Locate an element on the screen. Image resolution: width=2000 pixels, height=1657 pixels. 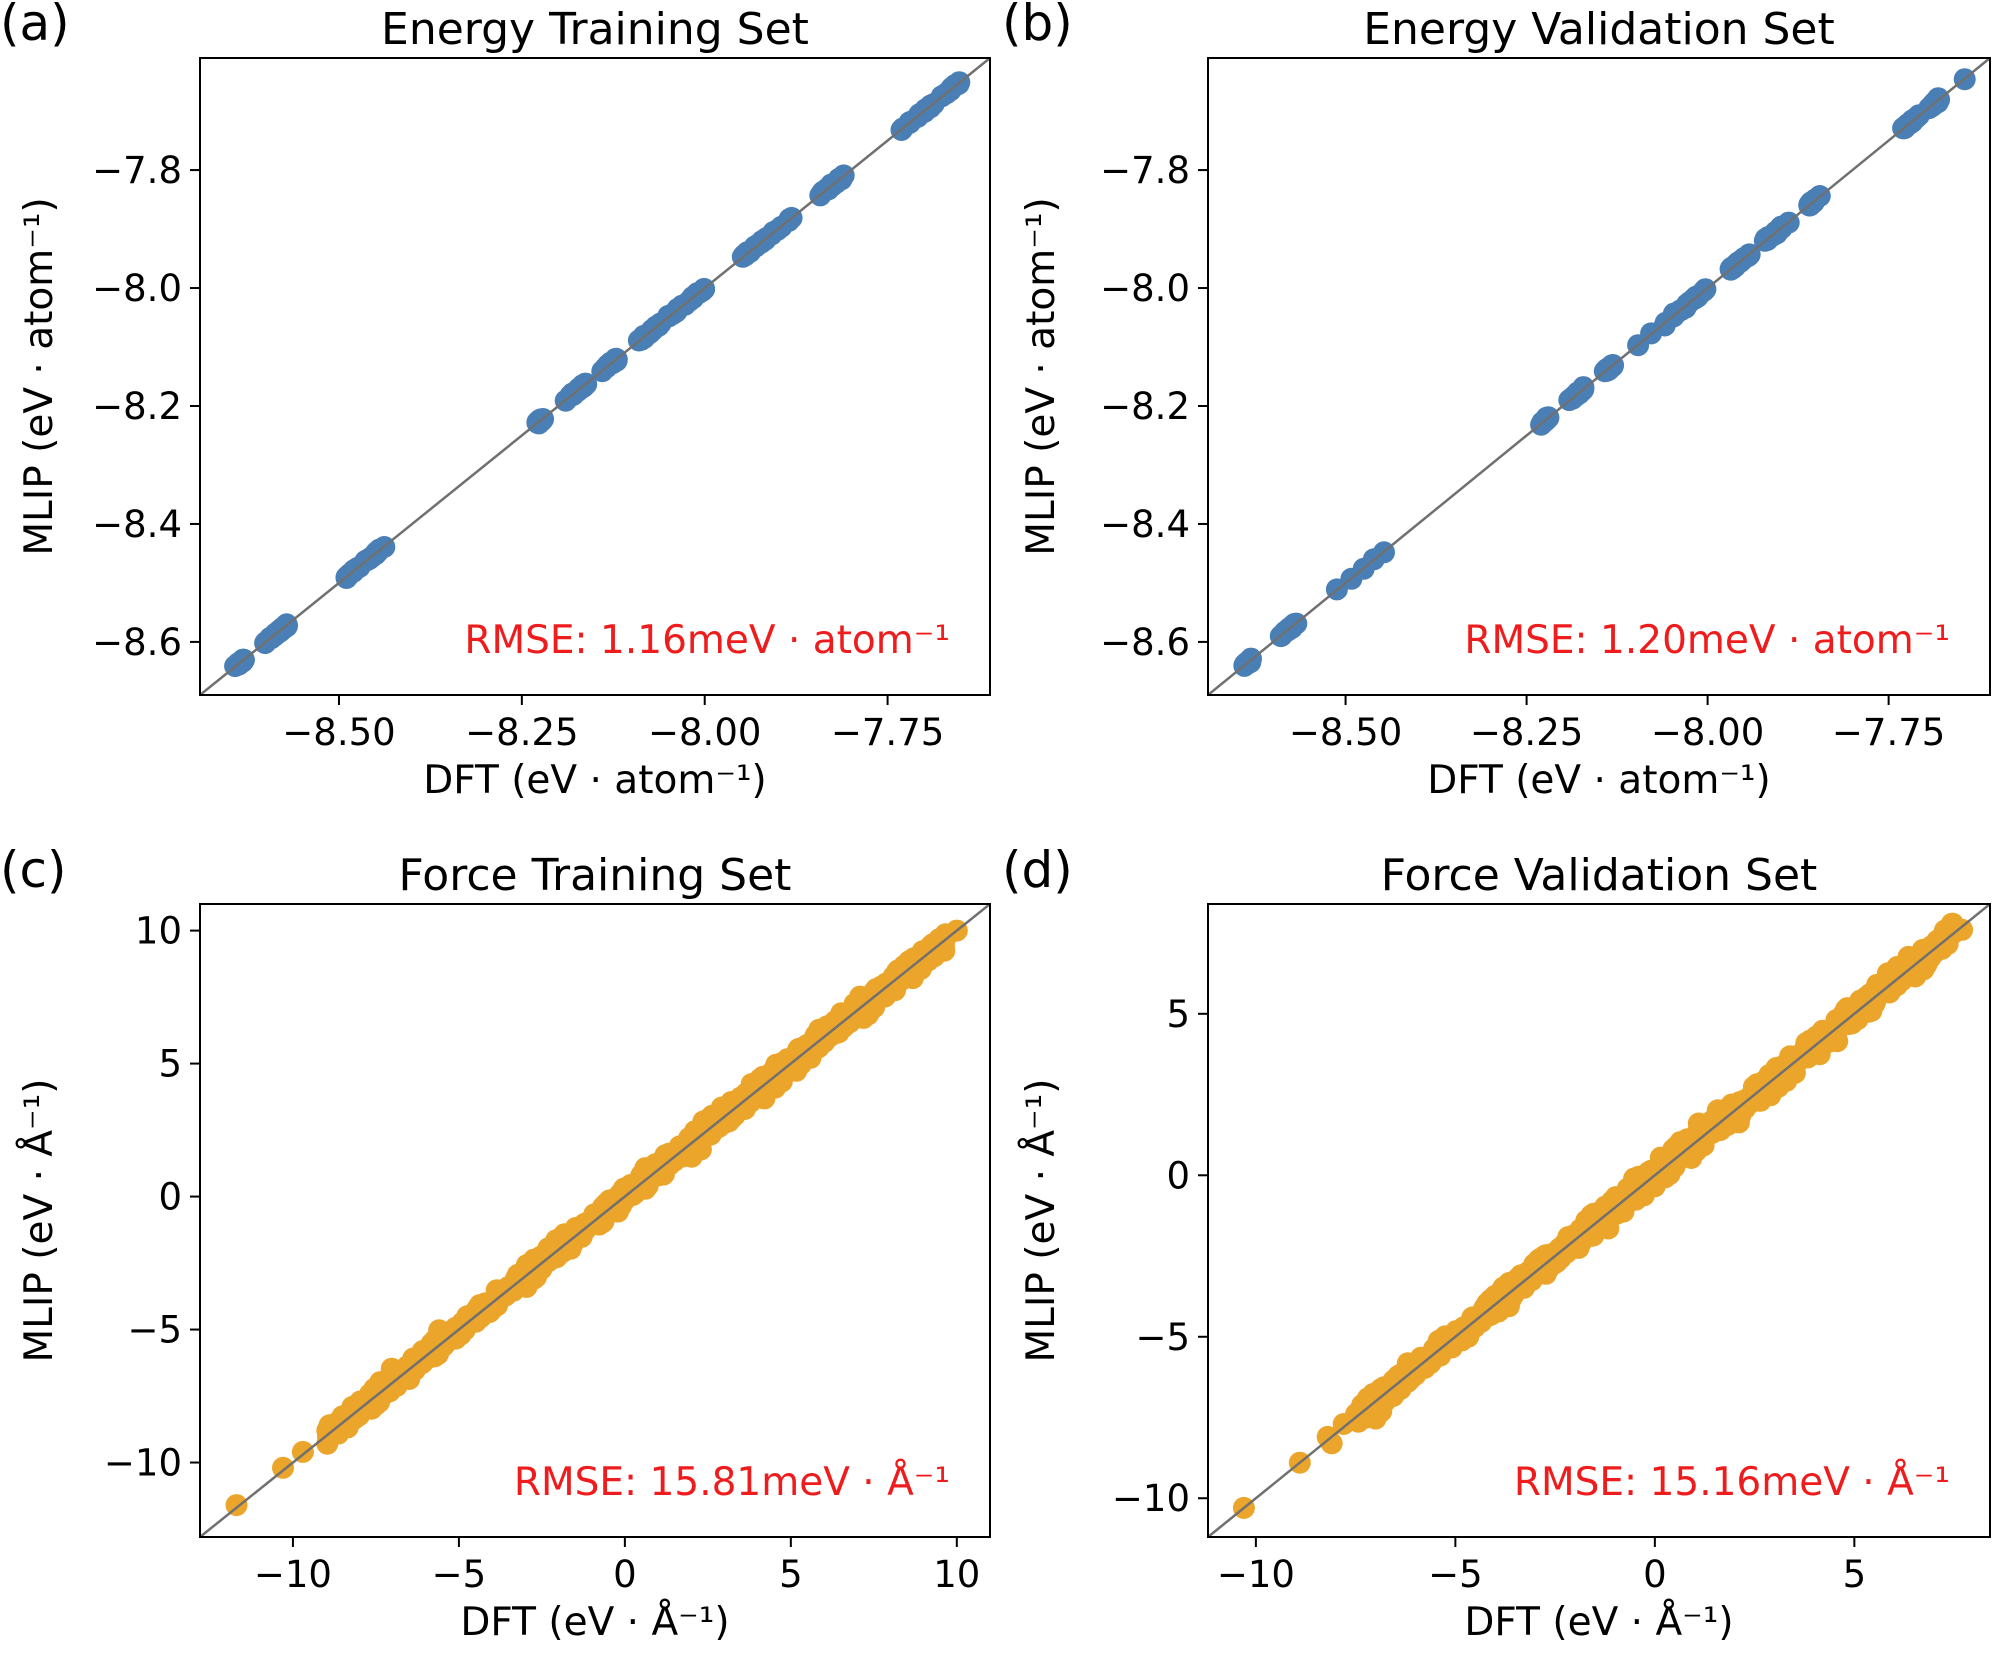
y-tick-label: 10 is located at coordinates (158, 931).